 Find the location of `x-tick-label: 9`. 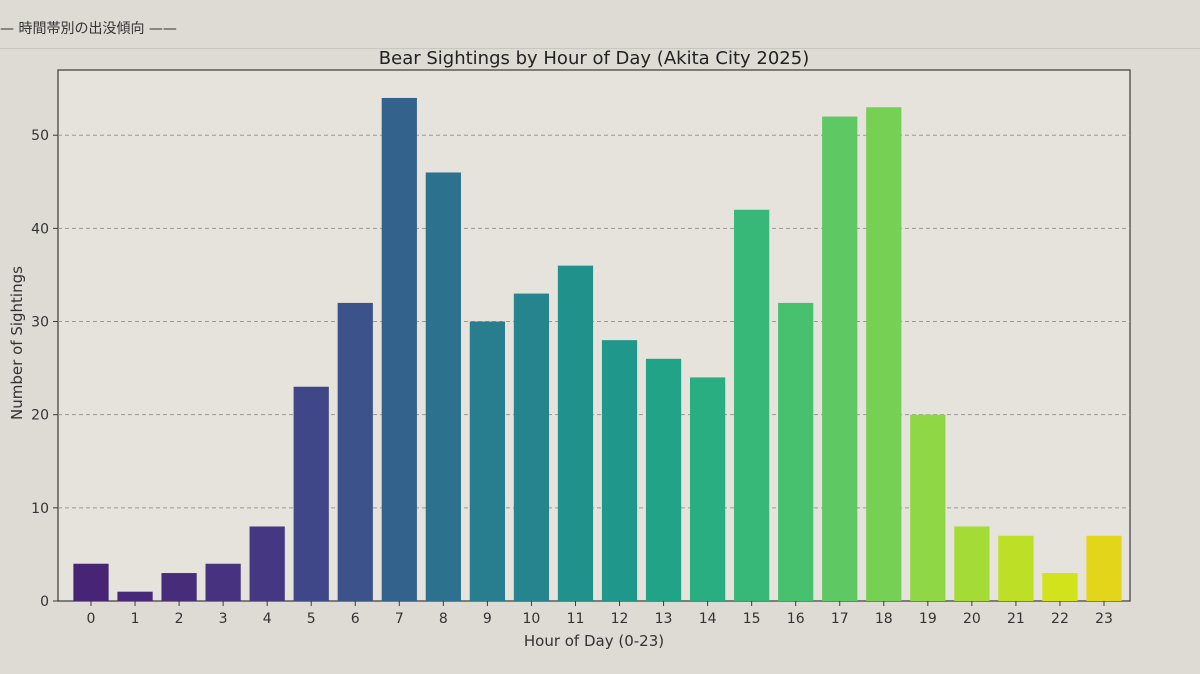

x-tick-label: 9 is located at coordinates (487, 619).